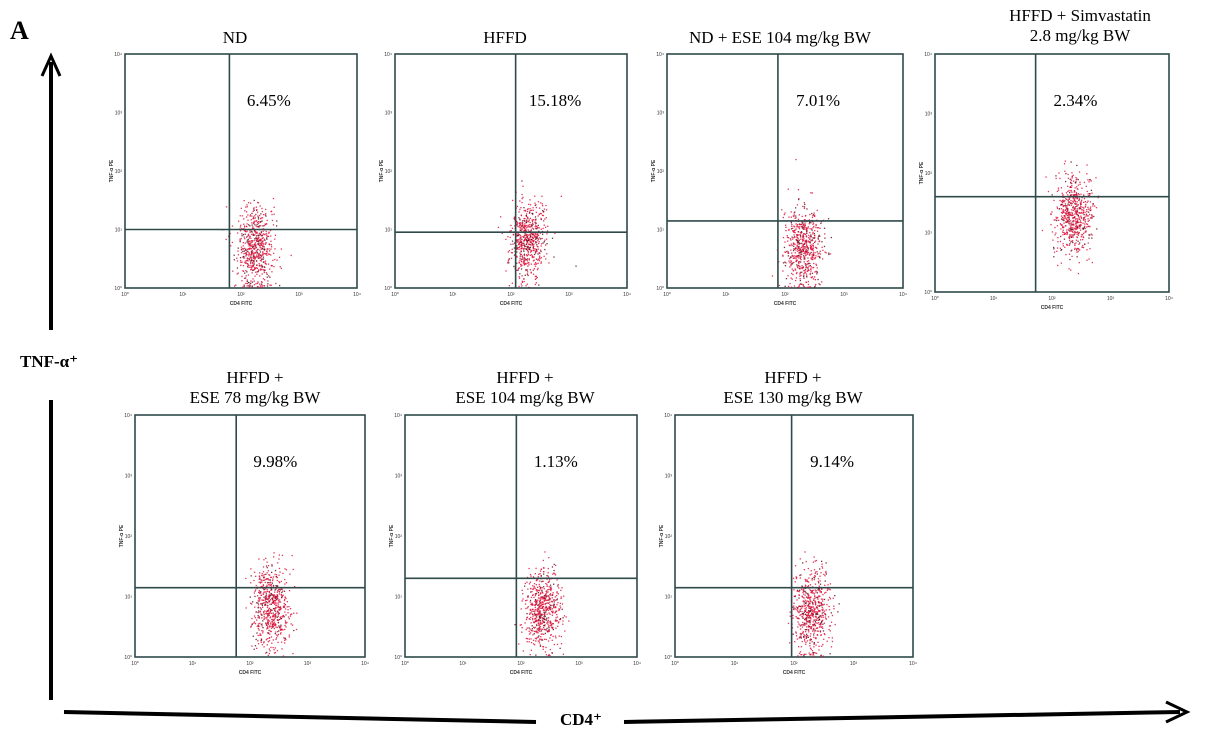 Image resolution: width=1209 pixels, height=730 pixels. I want to click on y-tick-label: 10⁰, so click(668, 658).